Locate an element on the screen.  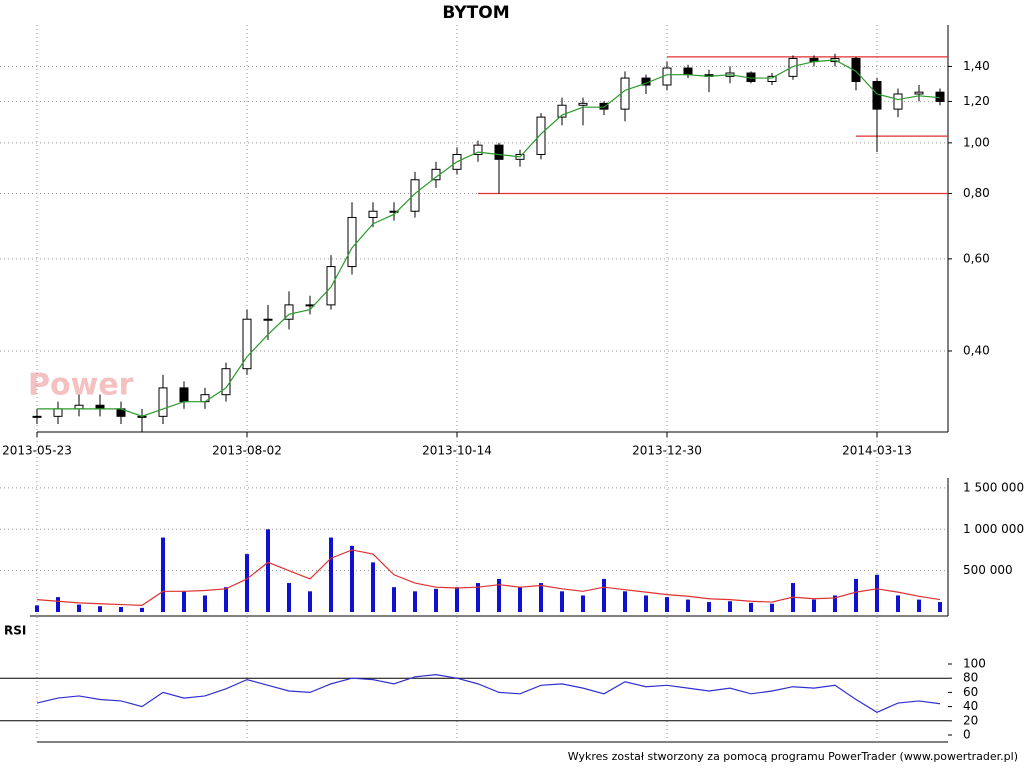
volume-tick-label: 500 000 is located at coordinates (988, 570).